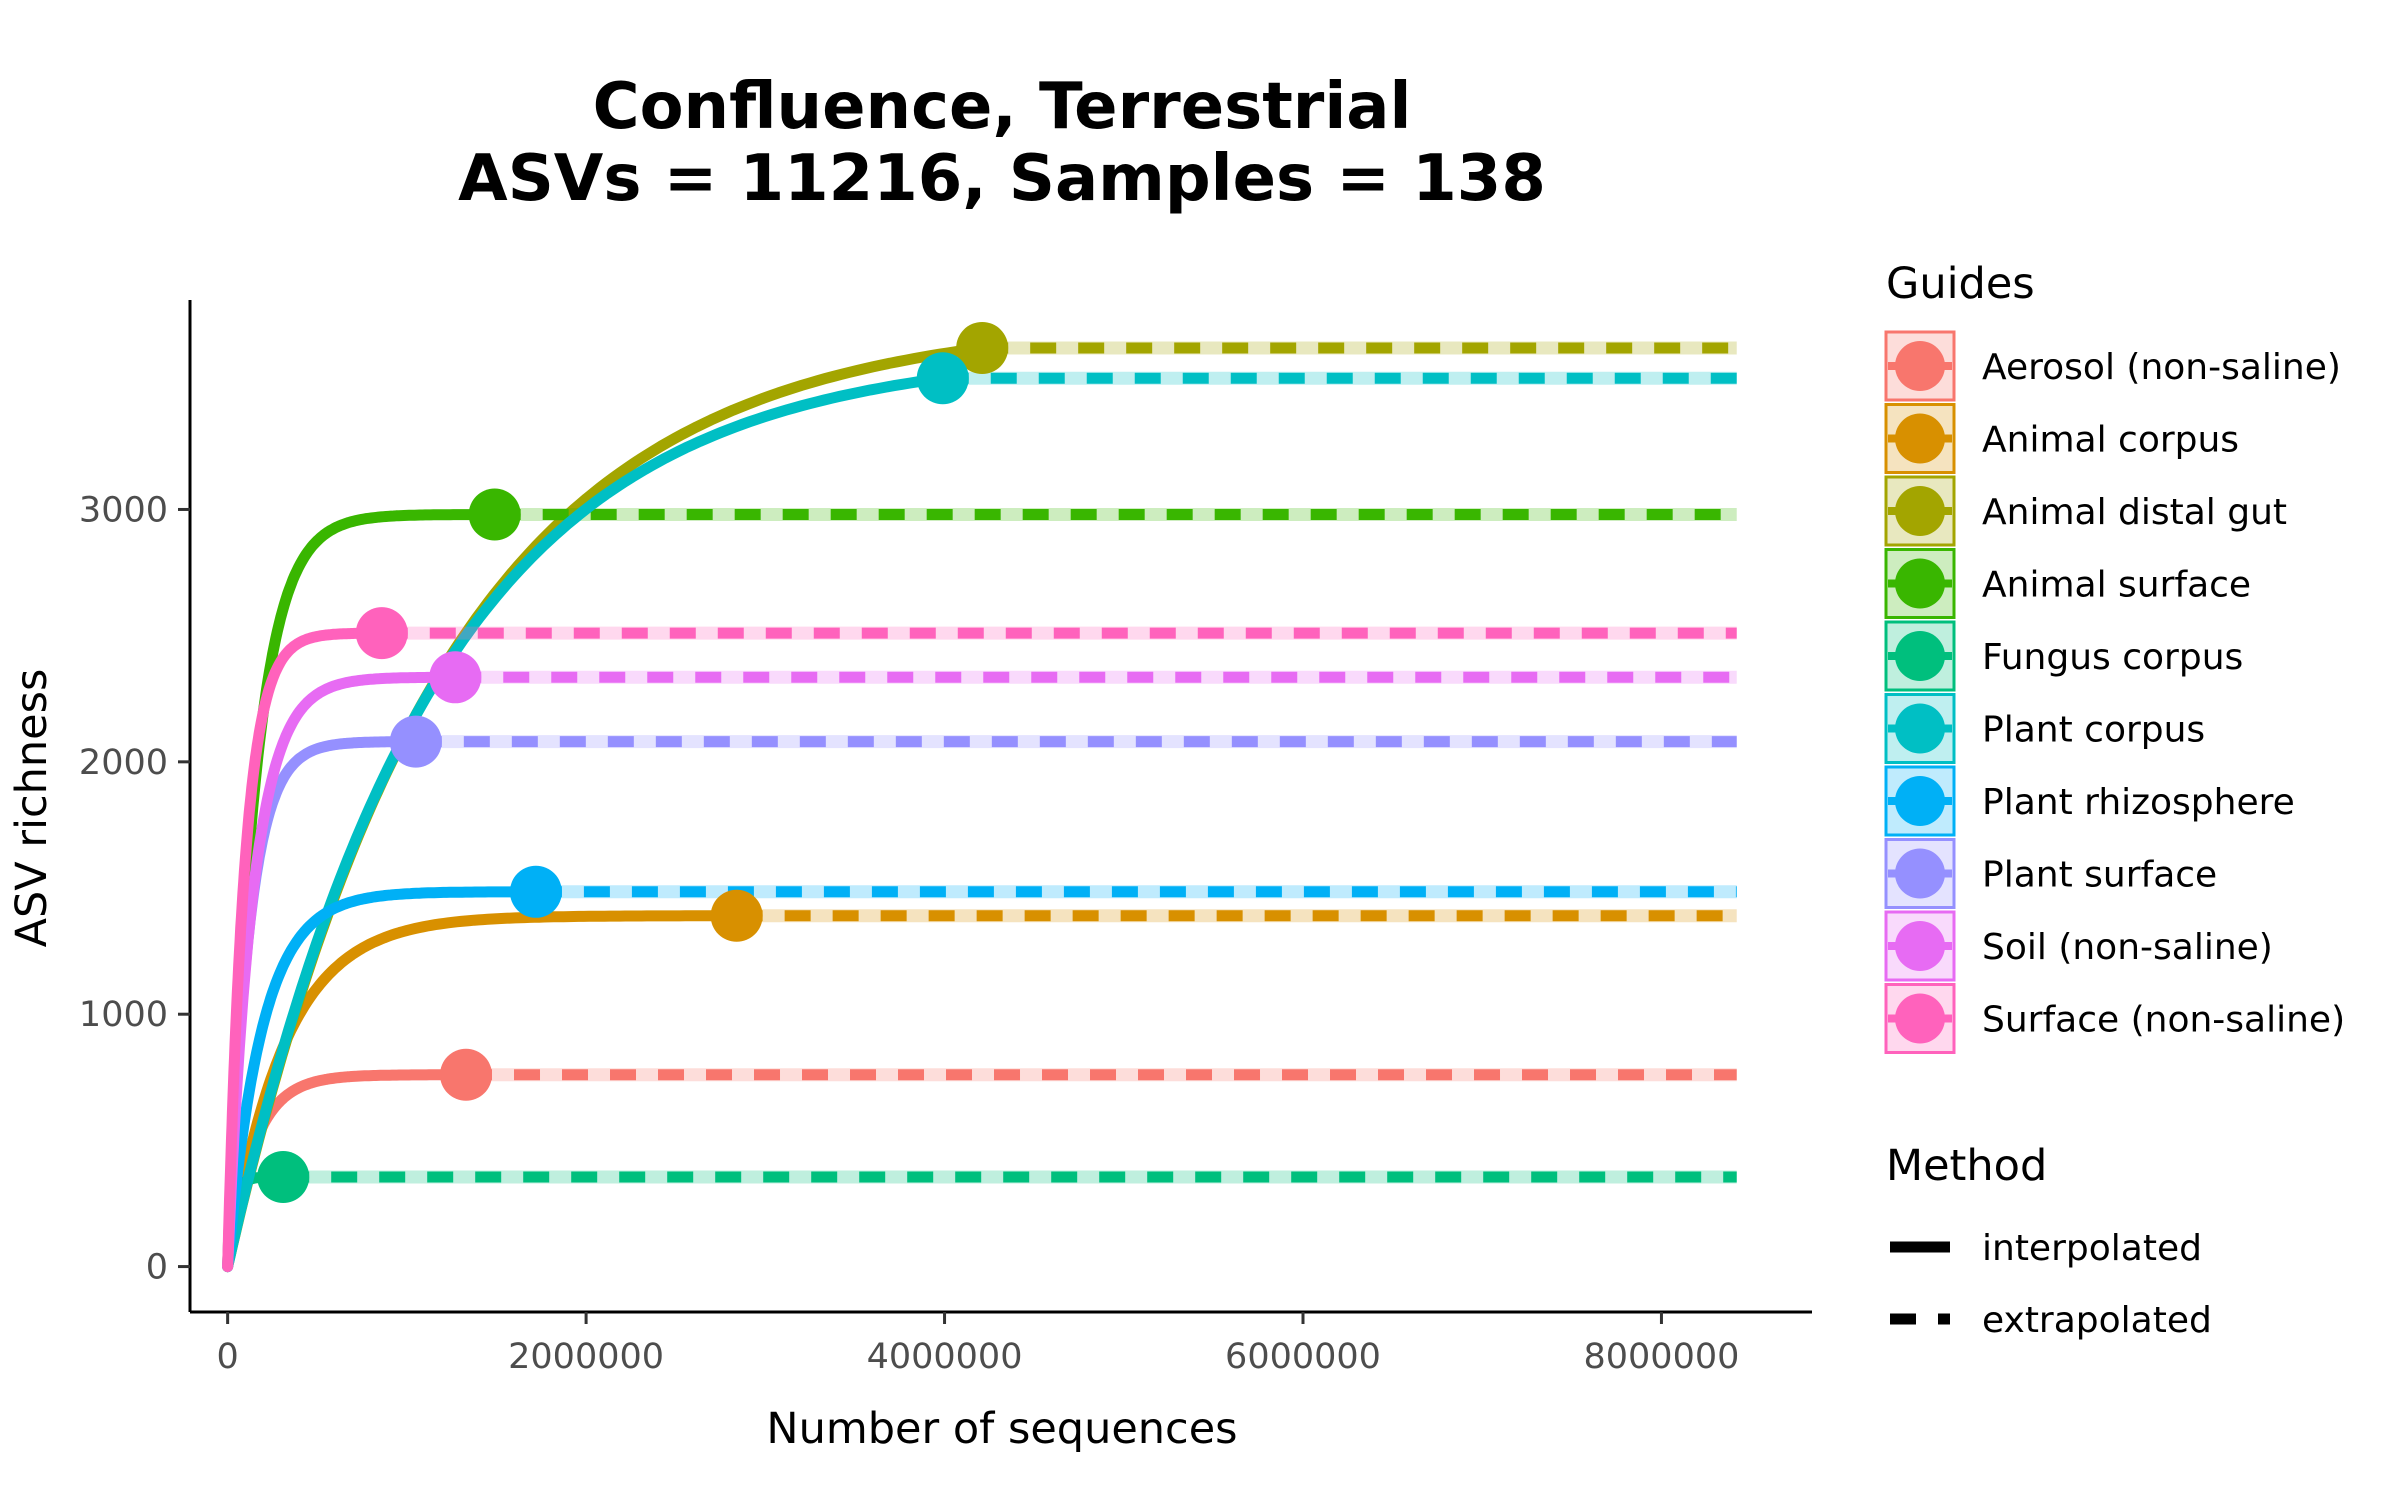  I want to click on legend-item-soil-non-saline: Soil (non-saline), so click(2078, 946).